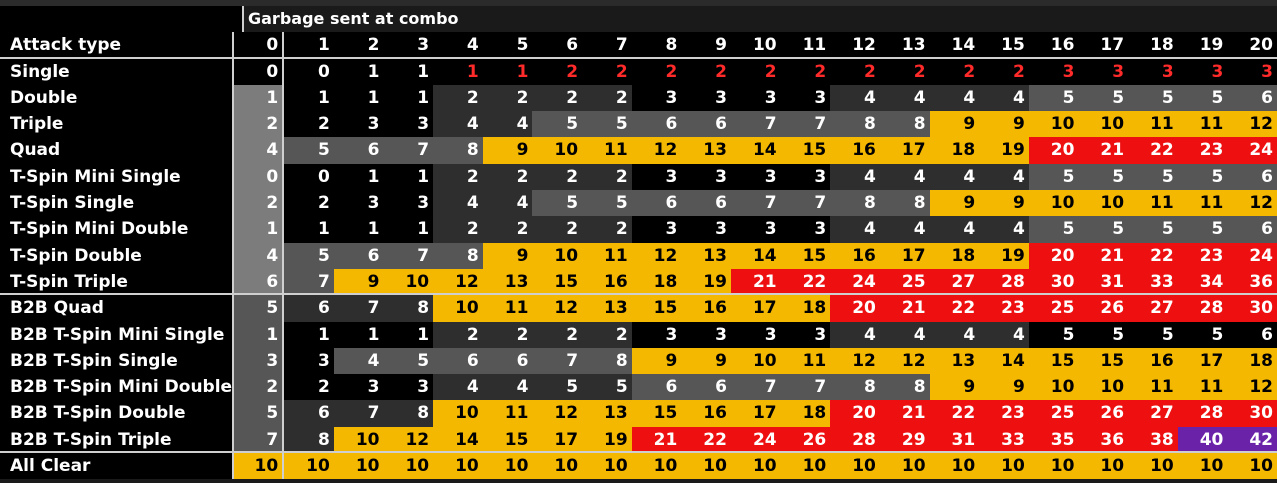 Image resolution: width=1277 pixels, height=483 pixels. I want to click on garbage-cell: 16, so click(607, 281).